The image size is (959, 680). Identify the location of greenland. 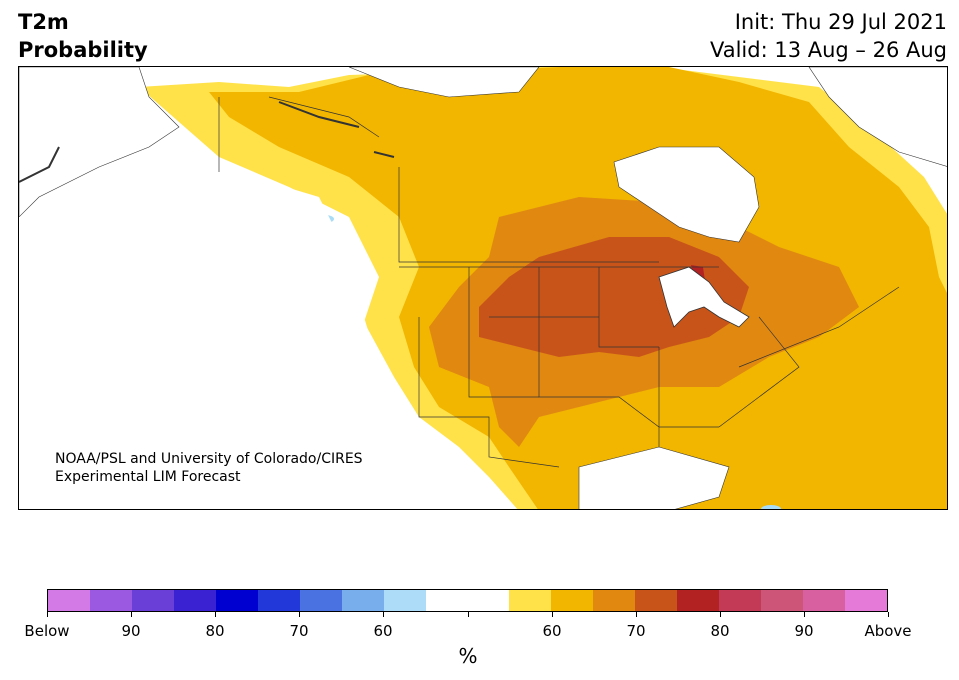
(877, 117).